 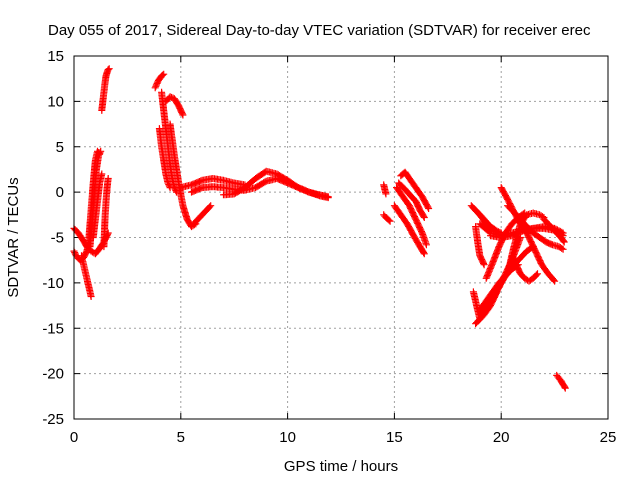 I want to click on y-tick-label: 10, so click(x=55, y=101).